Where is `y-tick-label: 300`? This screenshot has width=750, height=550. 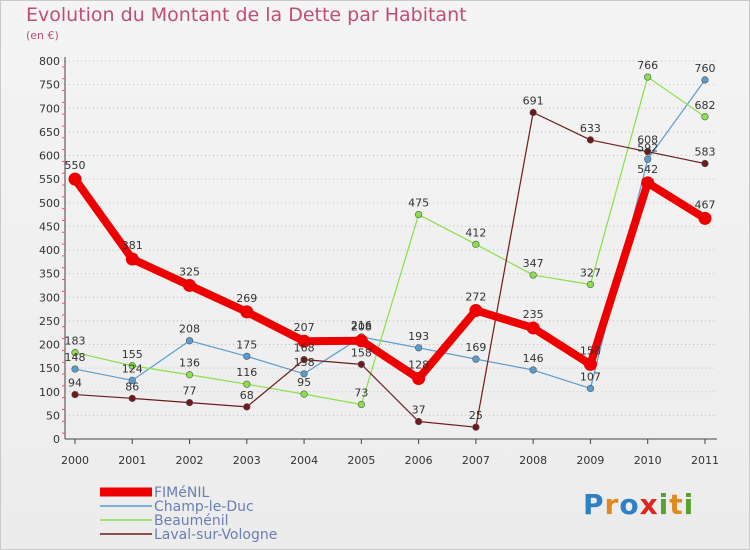 y-tick-label: 300 is located at coordinates (49, 297).